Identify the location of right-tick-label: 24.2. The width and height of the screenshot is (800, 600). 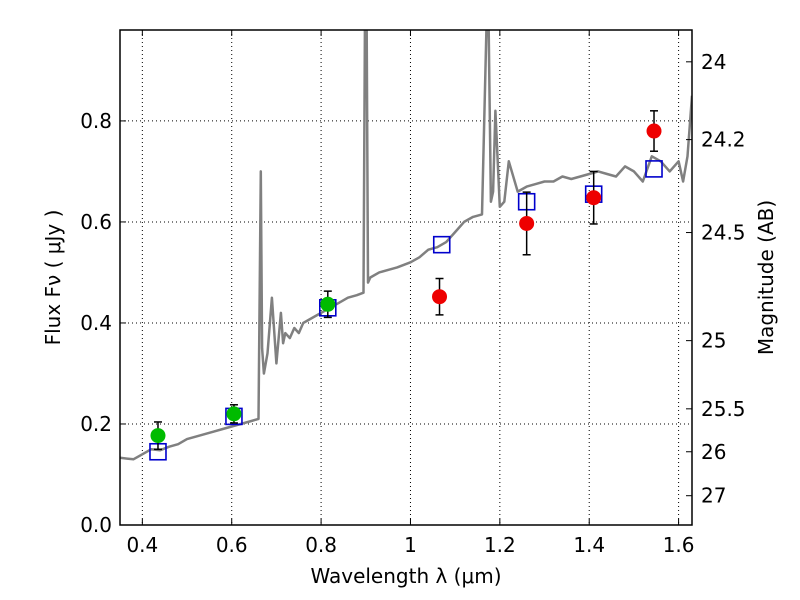
(723, 140).